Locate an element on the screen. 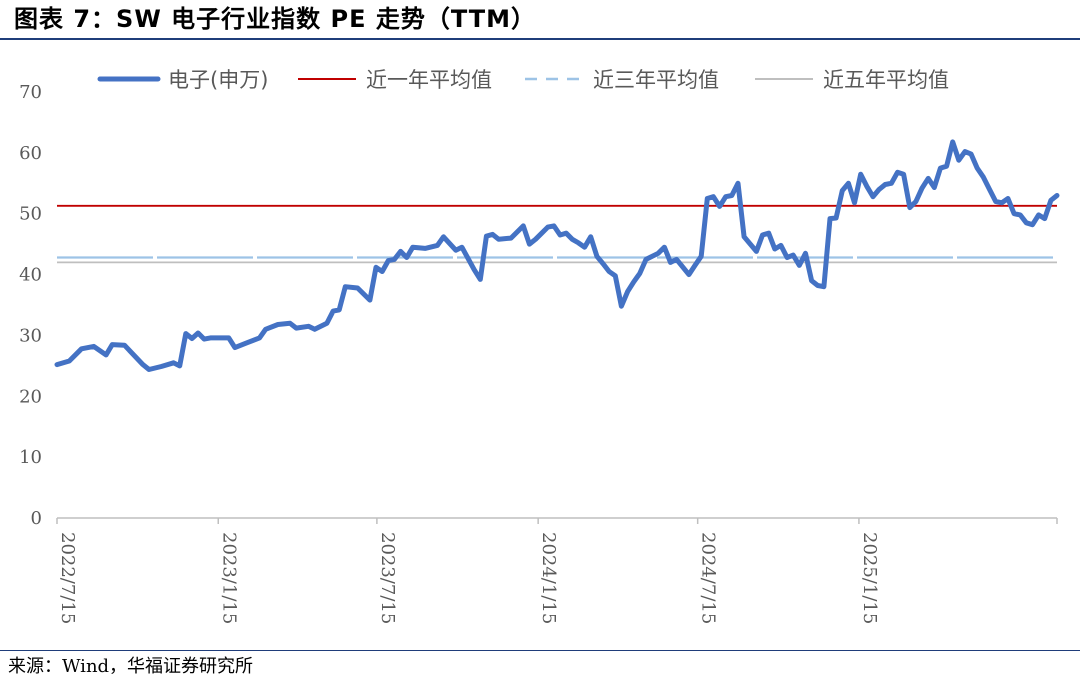  average-lines is located at coordinates (557, 234).